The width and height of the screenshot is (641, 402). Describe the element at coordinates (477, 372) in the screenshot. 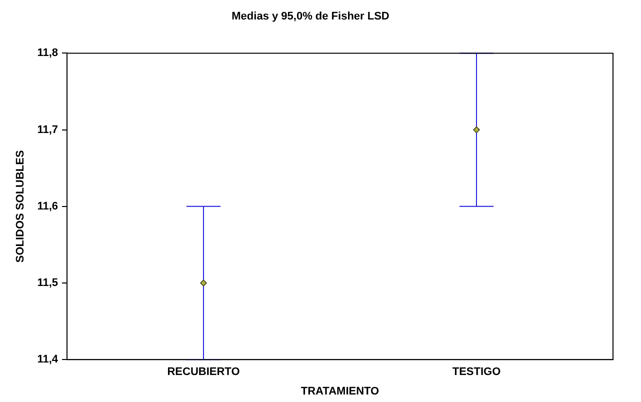

I see `x-tick-label: TESTIGO` at that location.